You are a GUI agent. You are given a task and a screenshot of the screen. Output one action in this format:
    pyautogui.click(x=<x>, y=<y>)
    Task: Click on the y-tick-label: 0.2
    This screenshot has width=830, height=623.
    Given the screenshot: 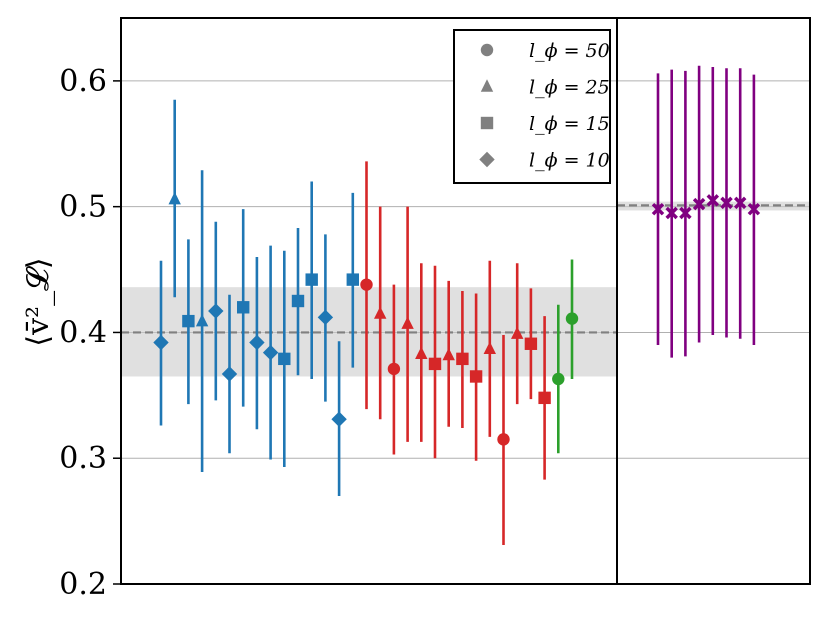 What is the action you would take?
    pyautogui.click(x=83, y=584)
    